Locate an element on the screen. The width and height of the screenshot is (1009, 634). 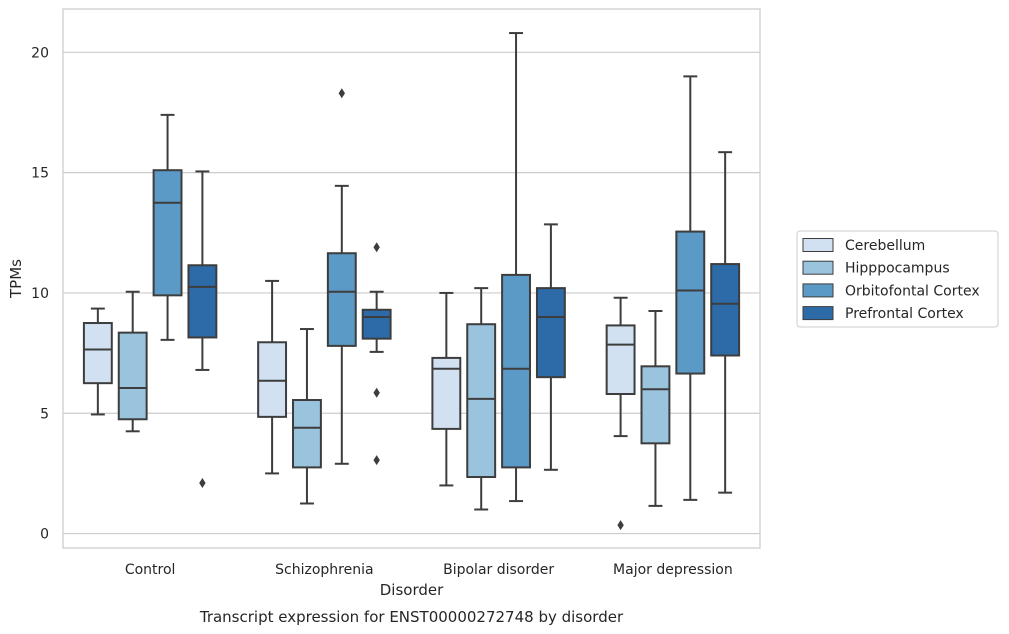
legend-frame is located at coordinates (897, 279).